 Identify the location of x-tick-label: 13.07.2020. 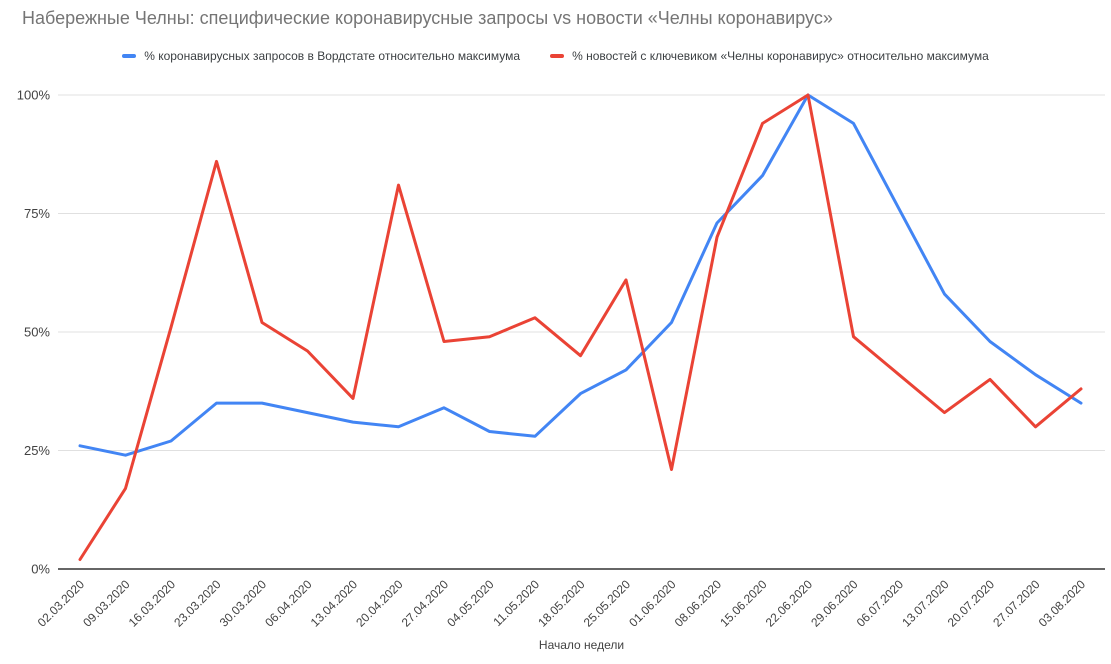
(925, 603).